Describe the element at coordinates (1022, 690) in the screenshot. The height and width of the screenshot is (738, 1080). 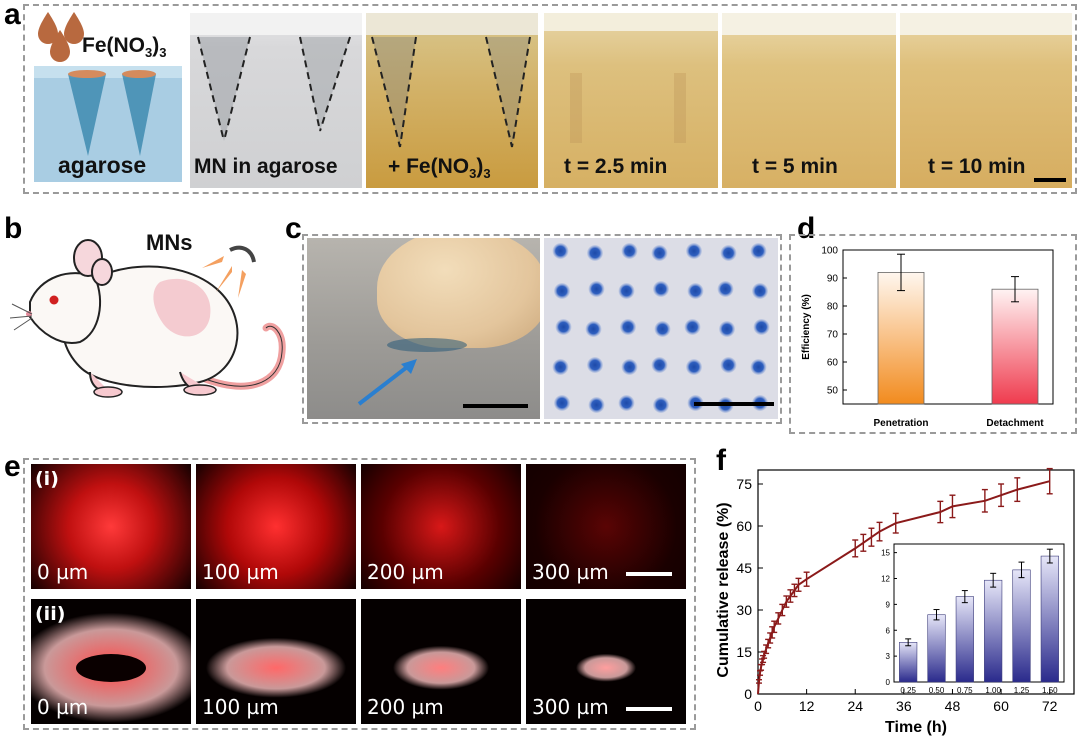
I see `inset-x-tick-label: 1.25` at that location.